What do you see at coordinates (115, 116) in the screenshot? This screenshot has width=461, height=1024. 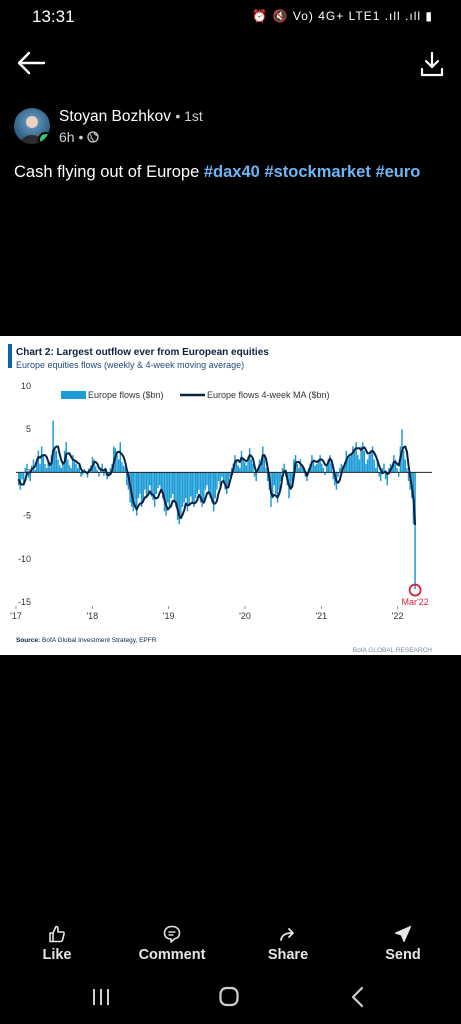 I see `author-name: Stoyan Bozhkov` at bounding box center [115, 116].